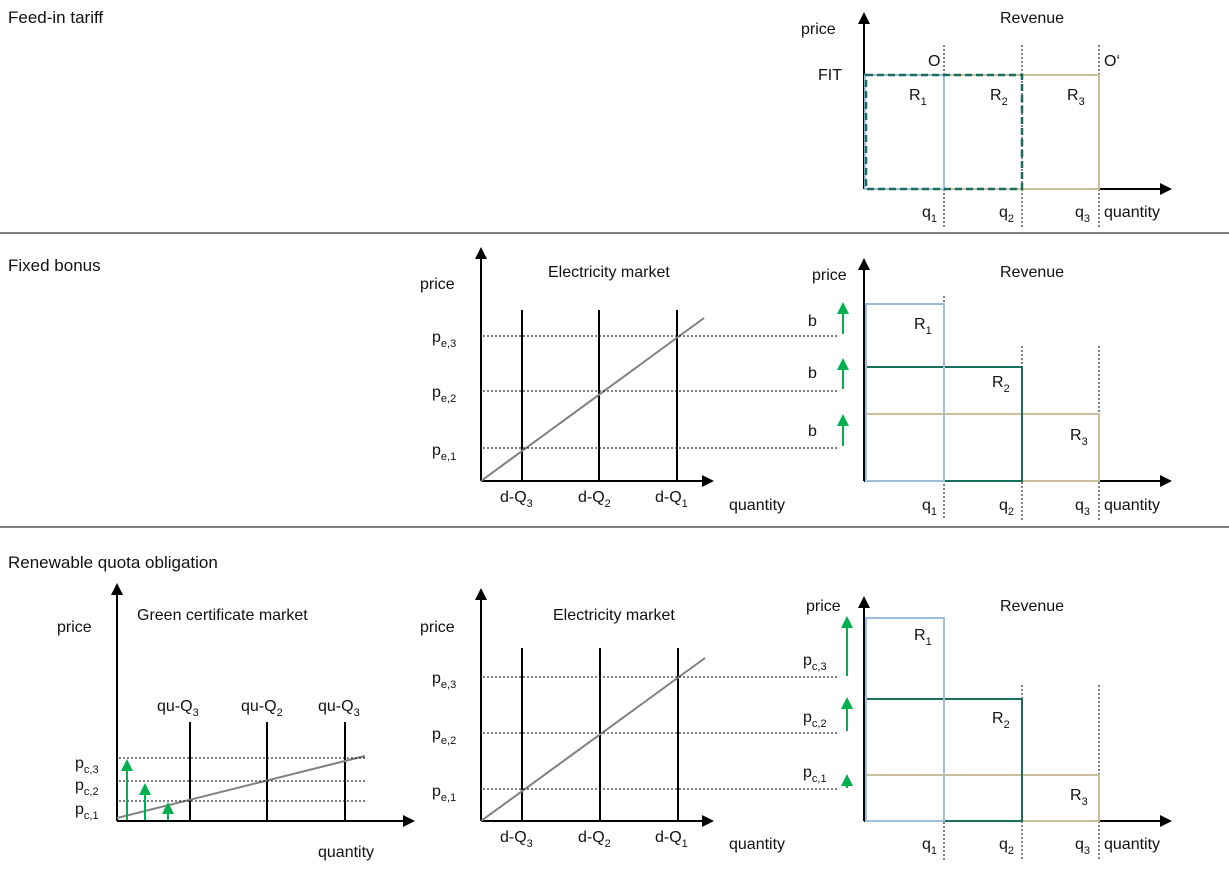 The height and width of the screenshot is (877, 1229). I want to click on section-title-fixed-bonus: Fixed bonus, so click(54, 265).